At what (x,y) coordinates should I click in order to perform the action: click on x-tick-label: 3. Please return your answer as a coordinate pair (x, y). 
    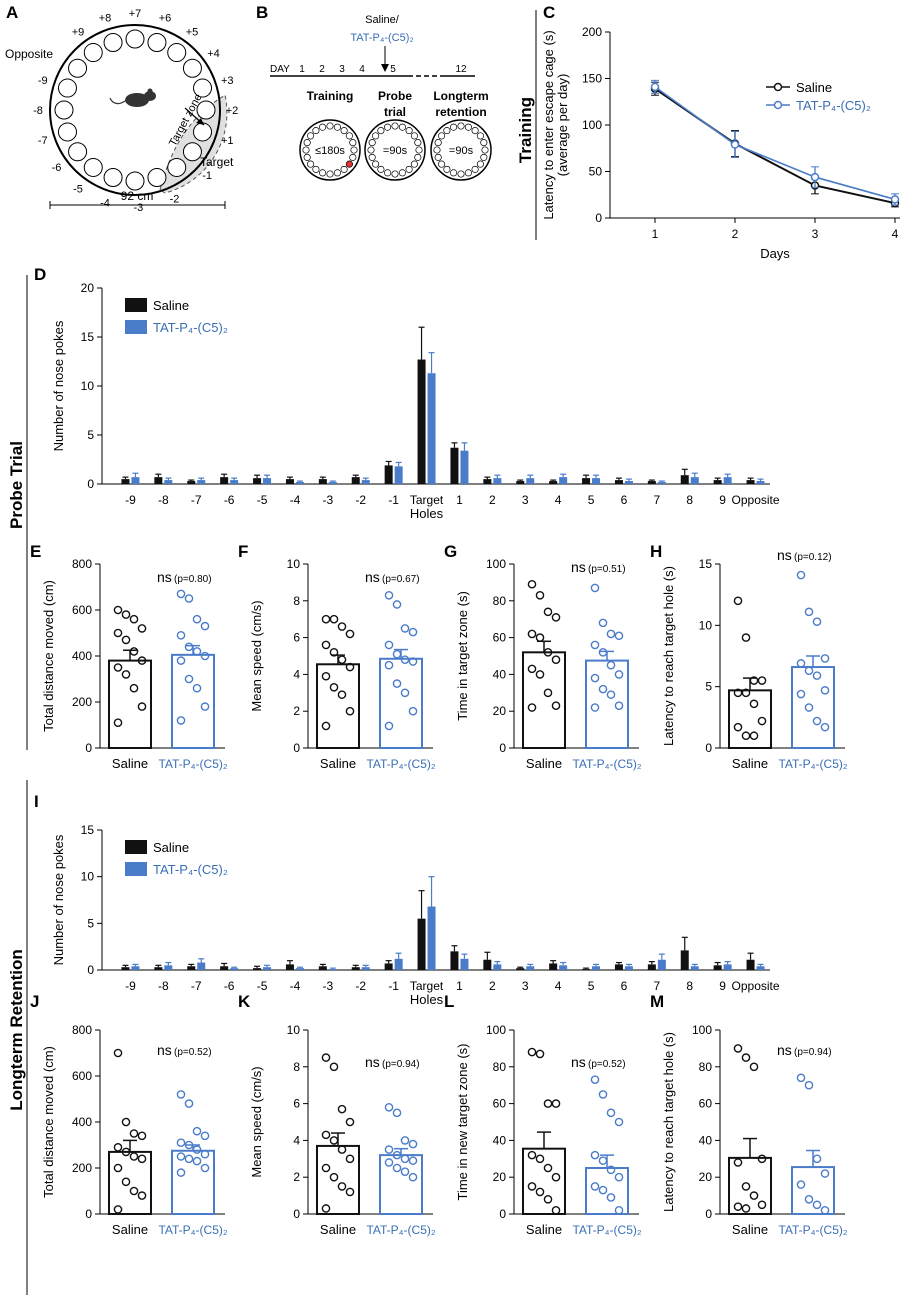
    Looking at the image, I should click on (525, 986).